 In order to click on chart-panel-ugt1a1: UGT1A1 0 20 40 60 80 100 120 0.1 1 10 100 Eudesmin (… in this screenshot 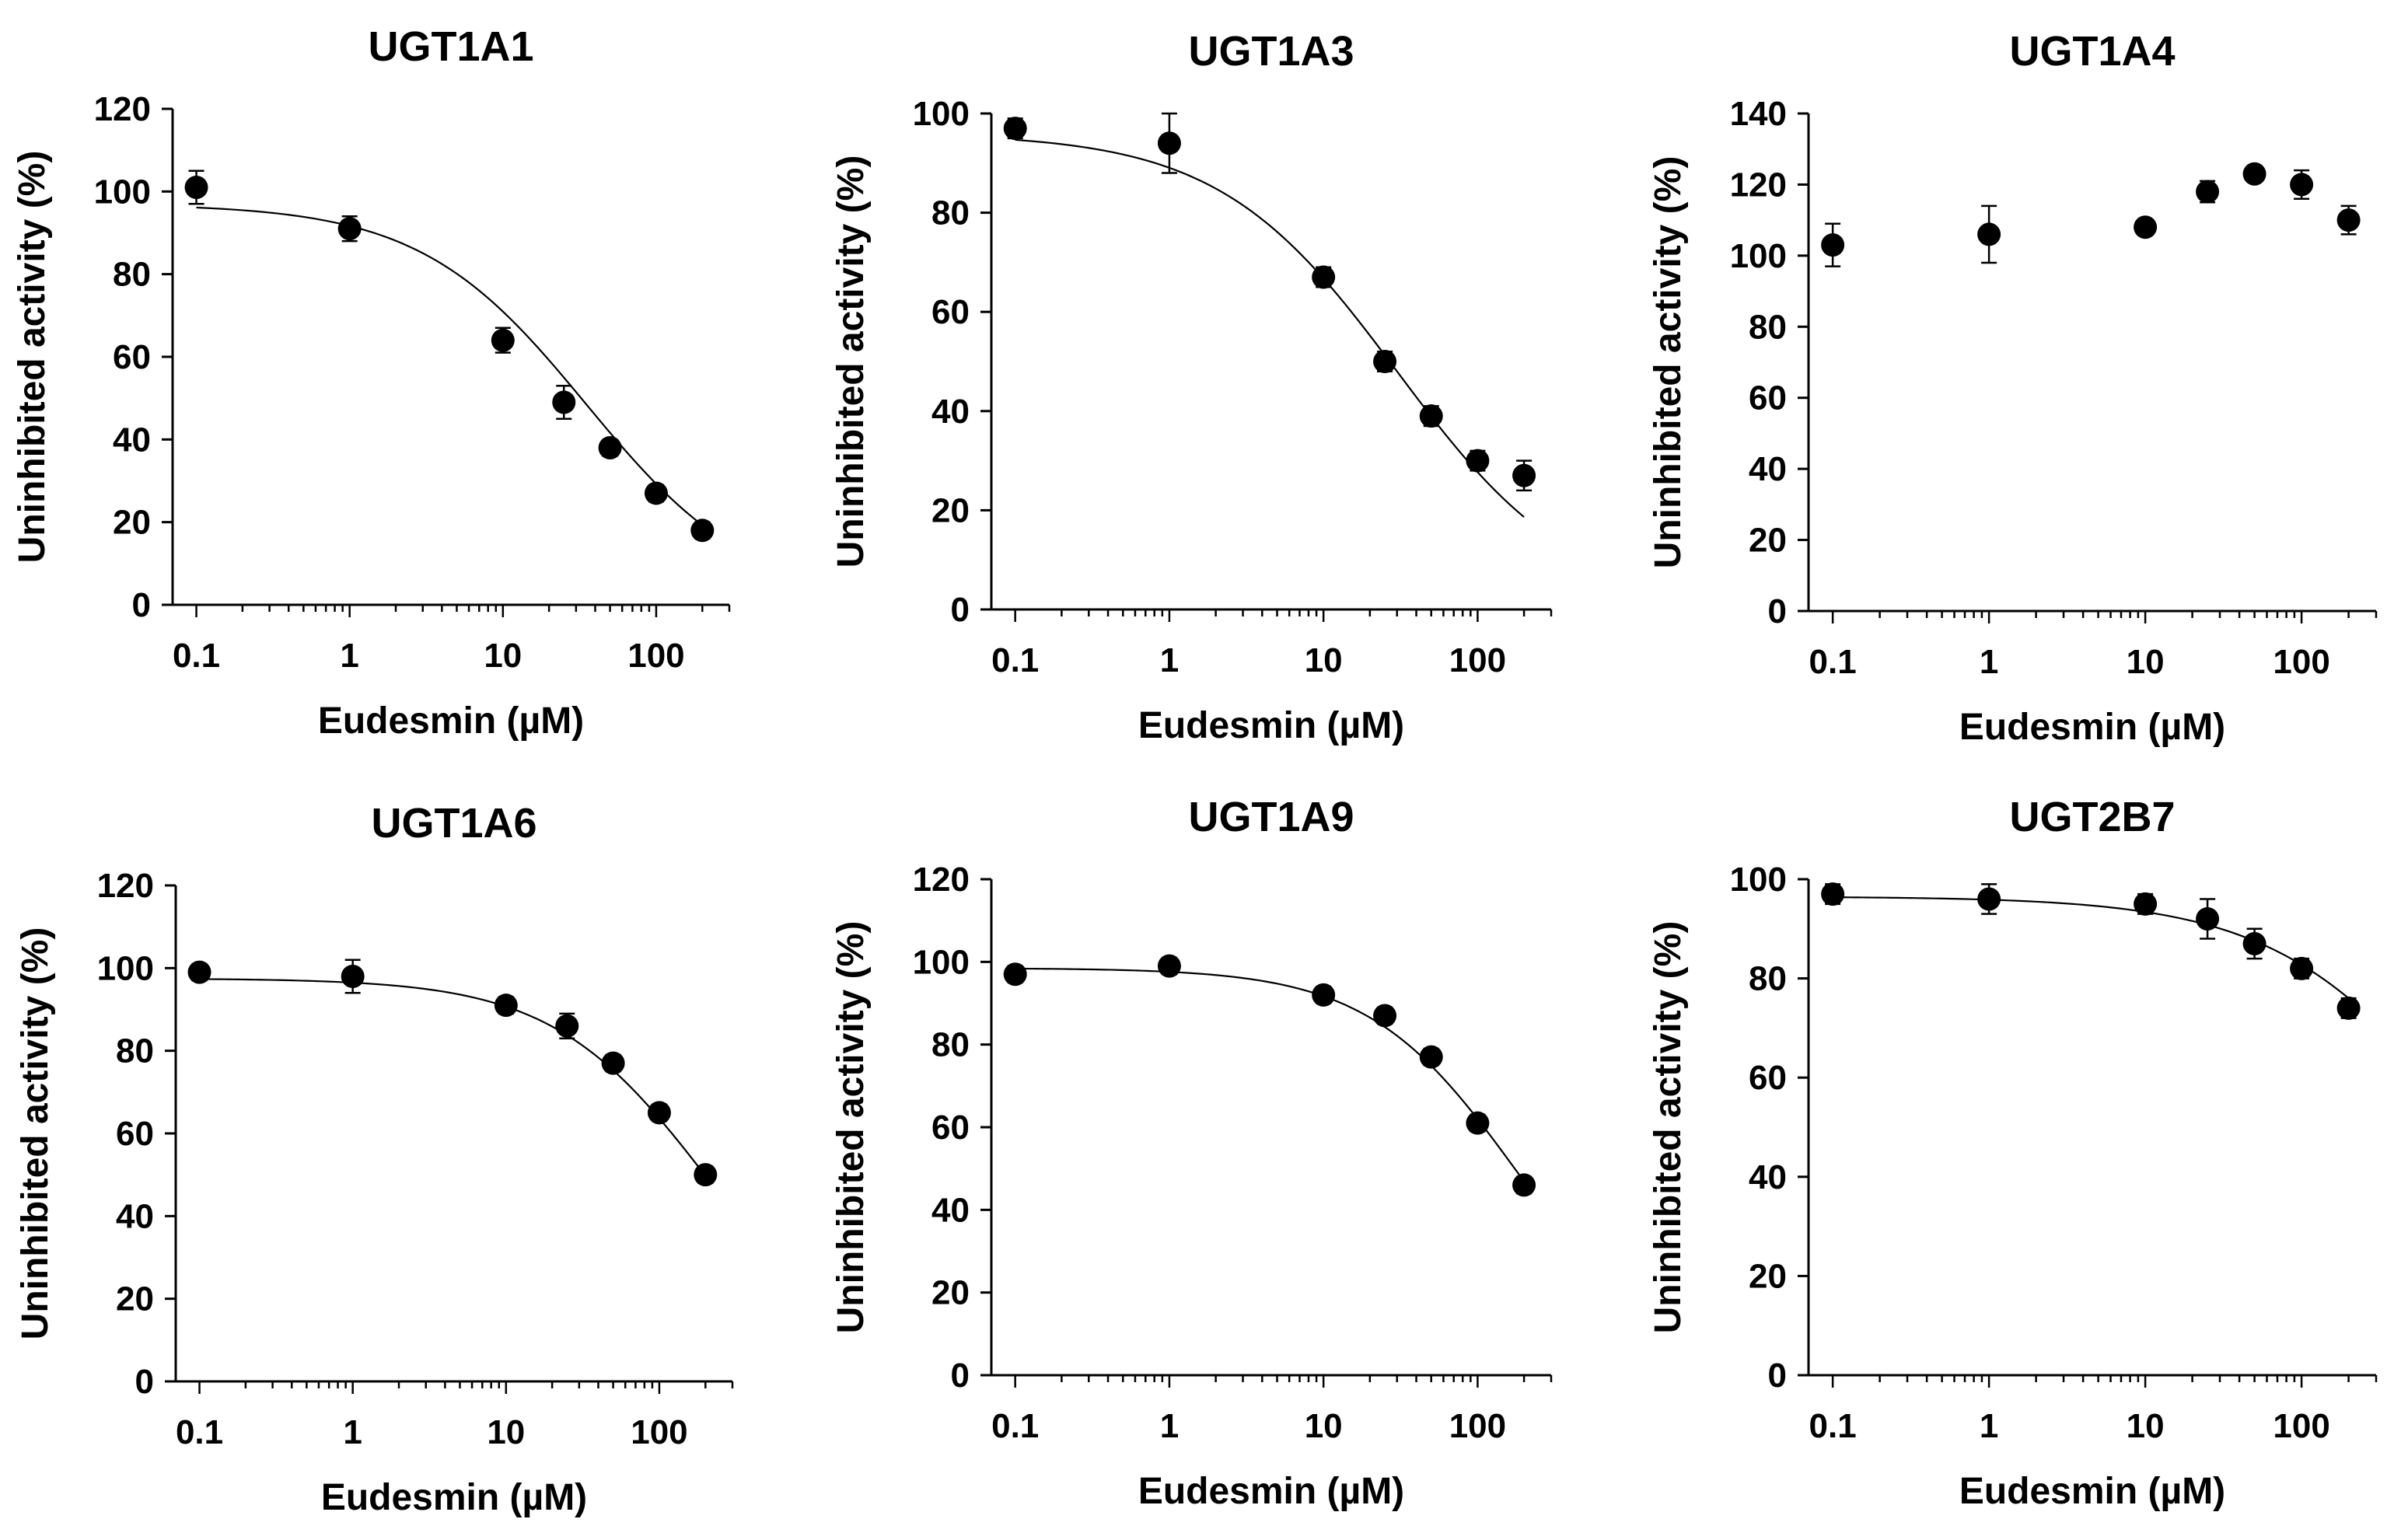, I will do `click(371, 382)`.